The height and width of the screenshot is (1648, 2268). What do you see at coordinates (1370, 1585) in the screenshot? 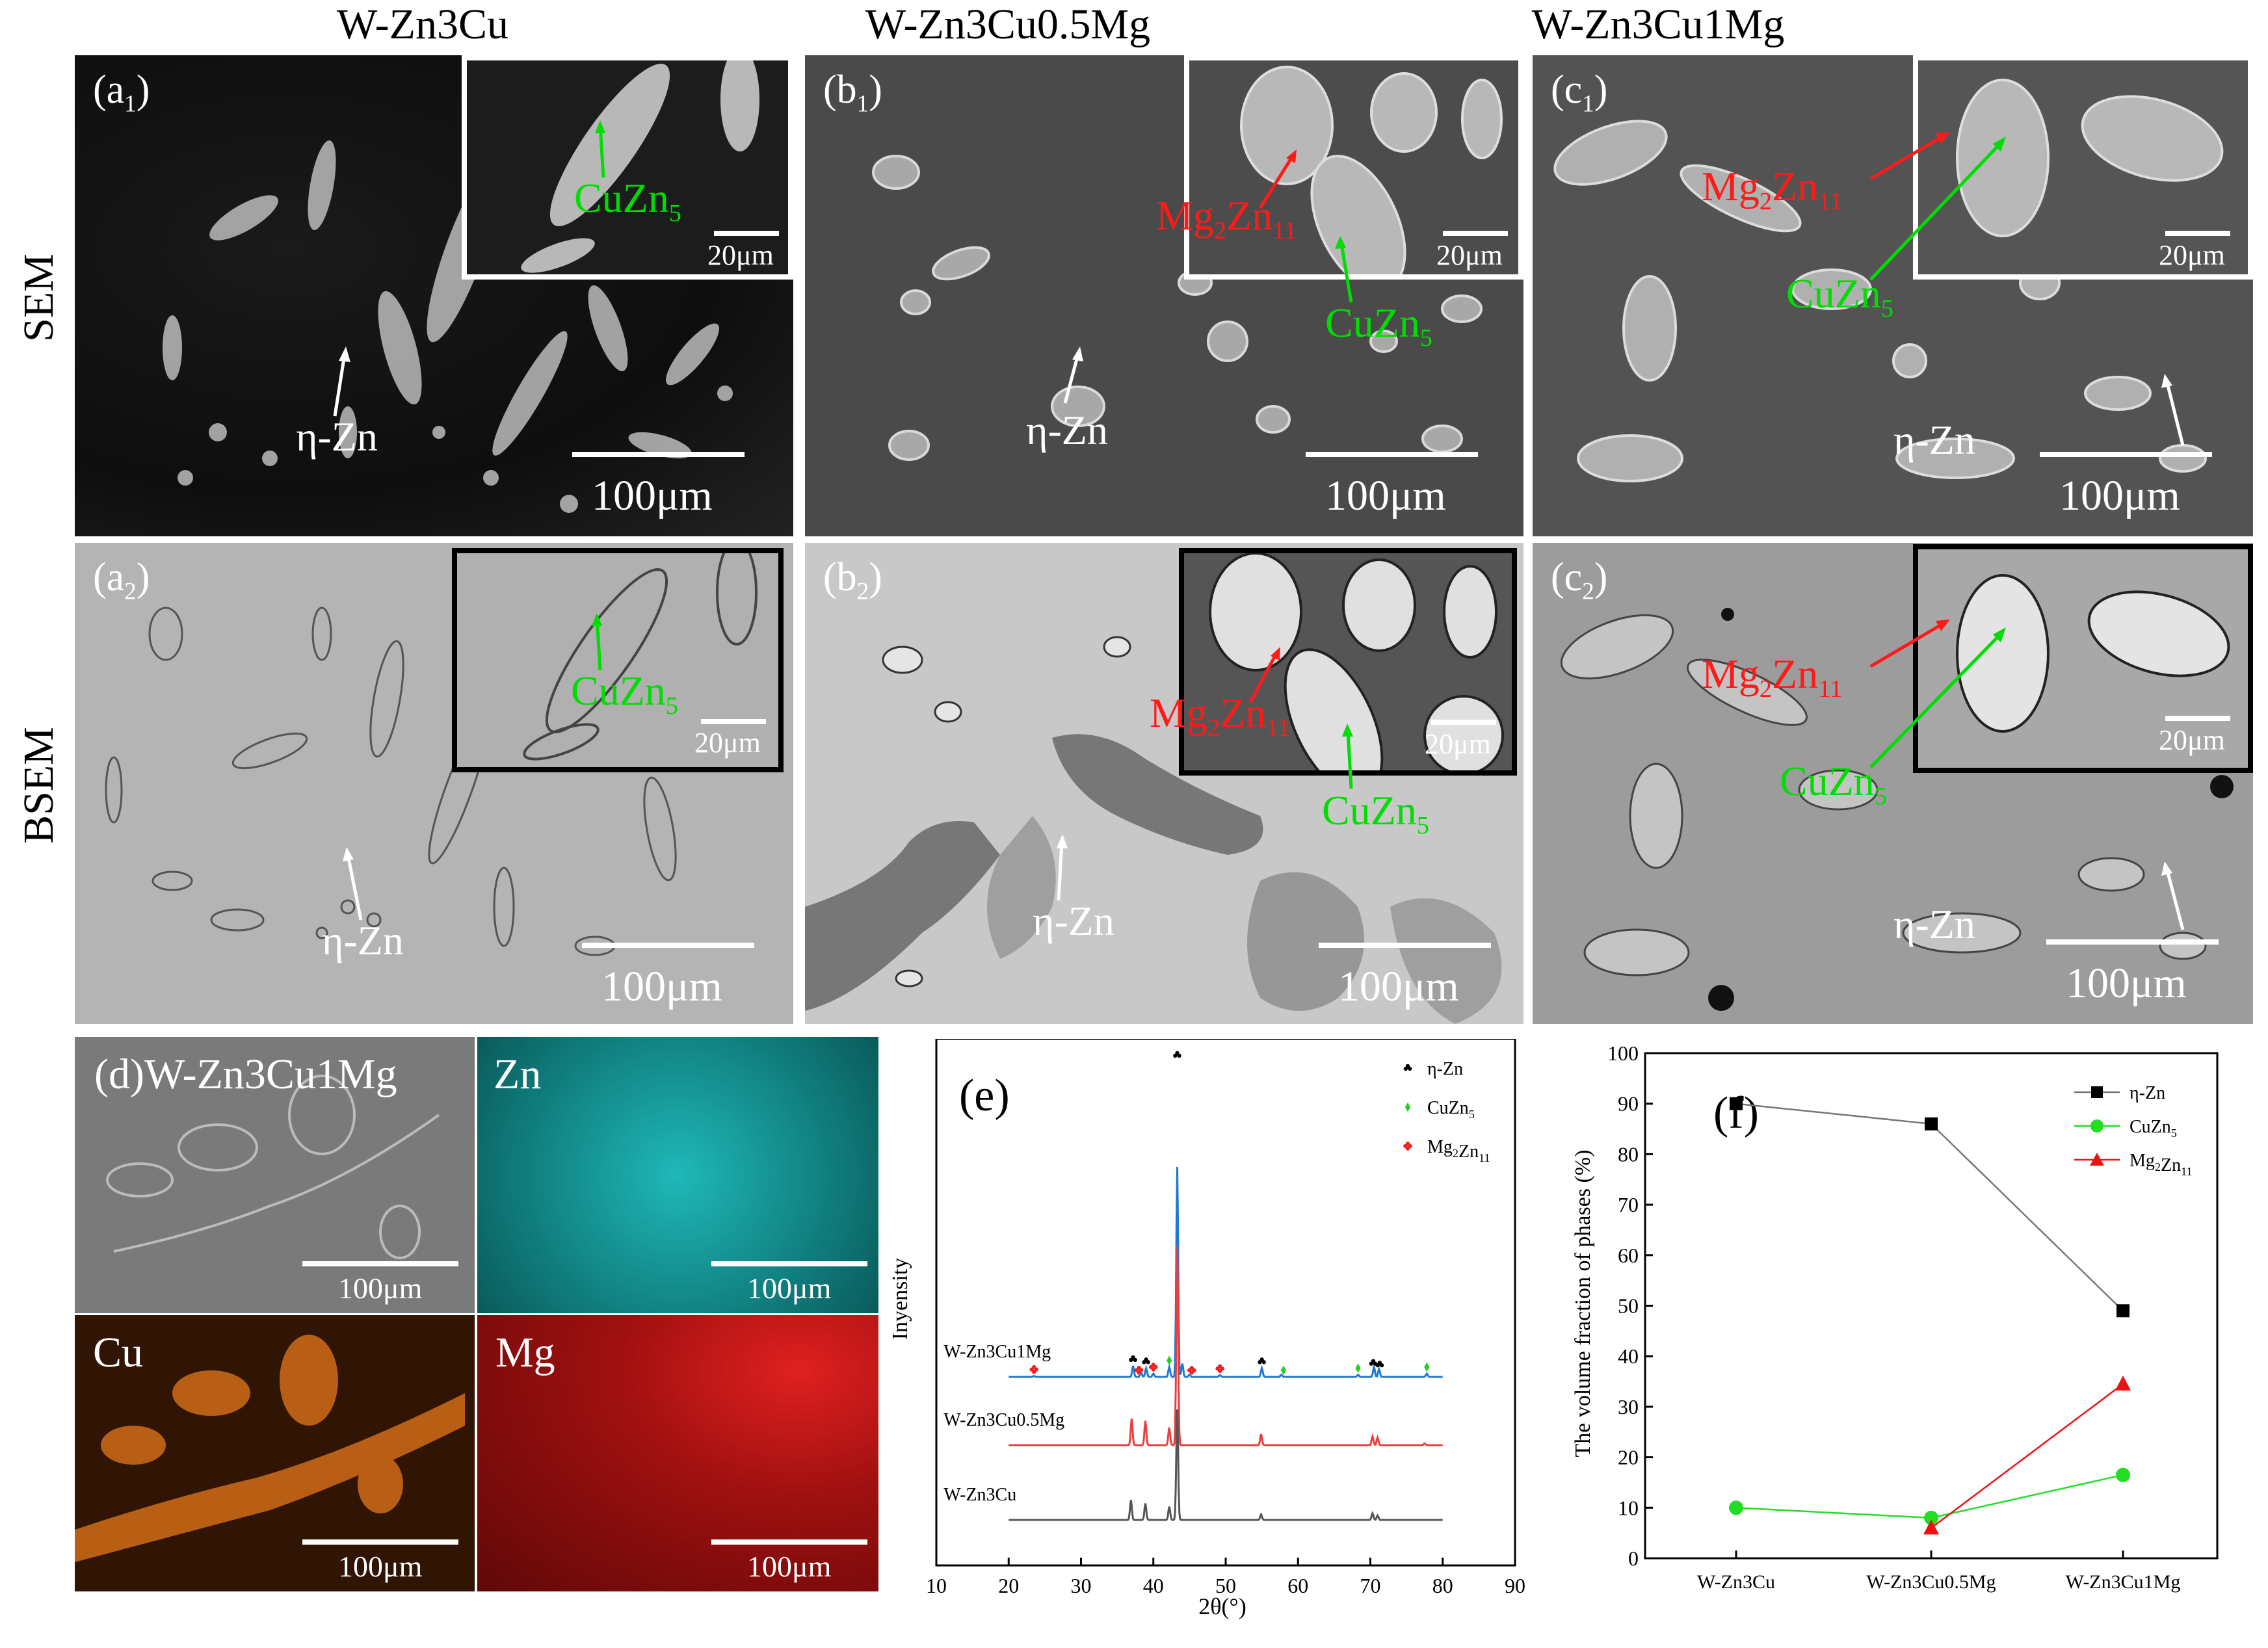
I see `x-tick-label: 70` at bounding box center [1370, 1585].